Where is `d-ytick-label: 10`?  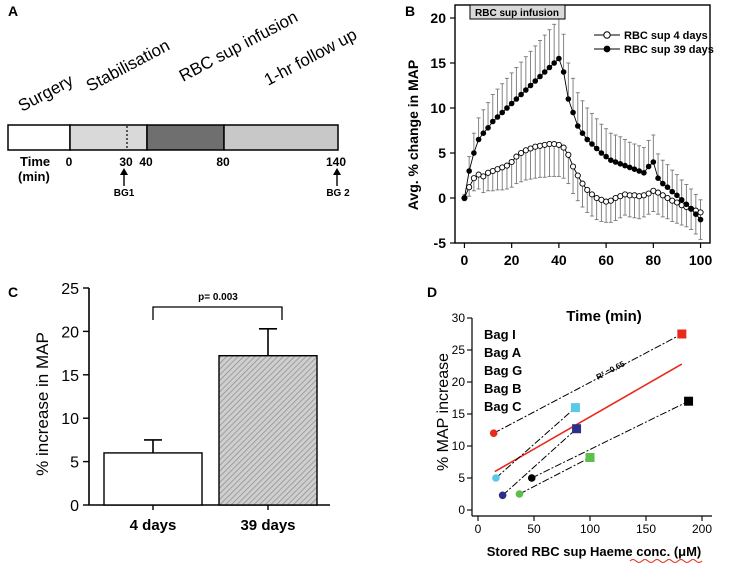 d-ytick-label: 10 is located at coordinates (459, 446).